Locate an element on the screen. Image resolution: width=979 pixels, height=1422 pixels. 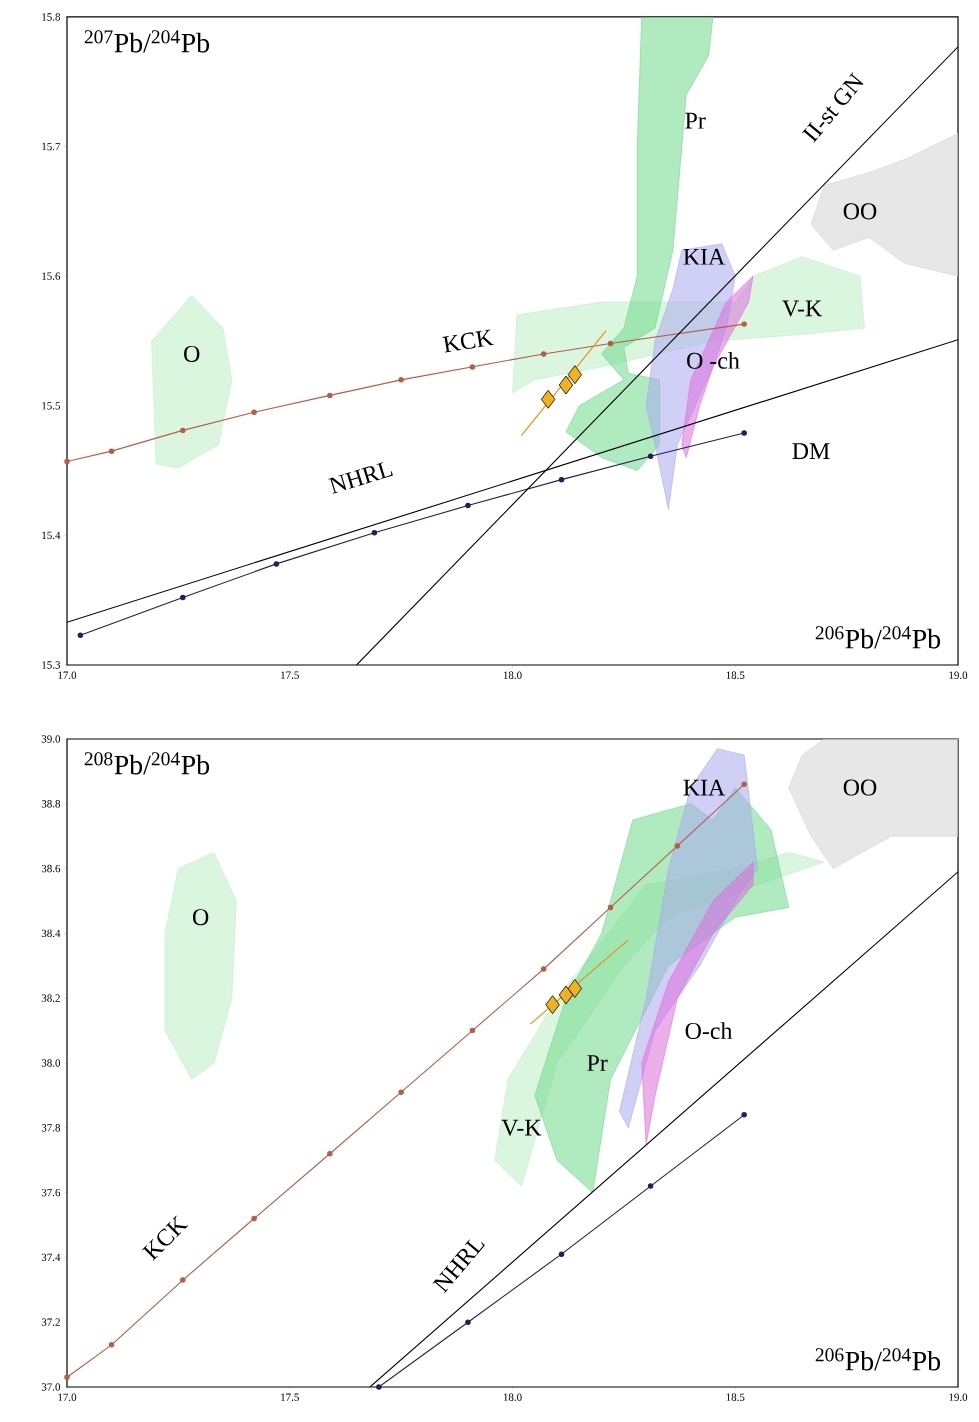
series-label: DM is located at coordinates (811, 451).